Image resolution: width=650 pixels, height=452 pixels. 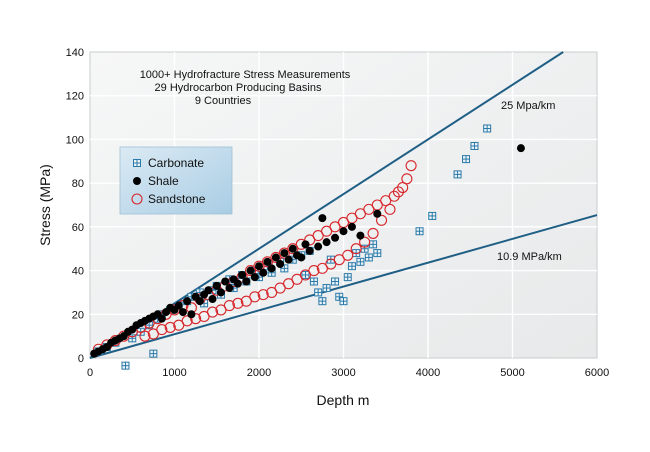 What do you see at coordinates (245, 75) in the screenshot?
I see `annotation-line-1: 1000+ Hydrofracture Stress Measurements` at bounding box center [245, 75].